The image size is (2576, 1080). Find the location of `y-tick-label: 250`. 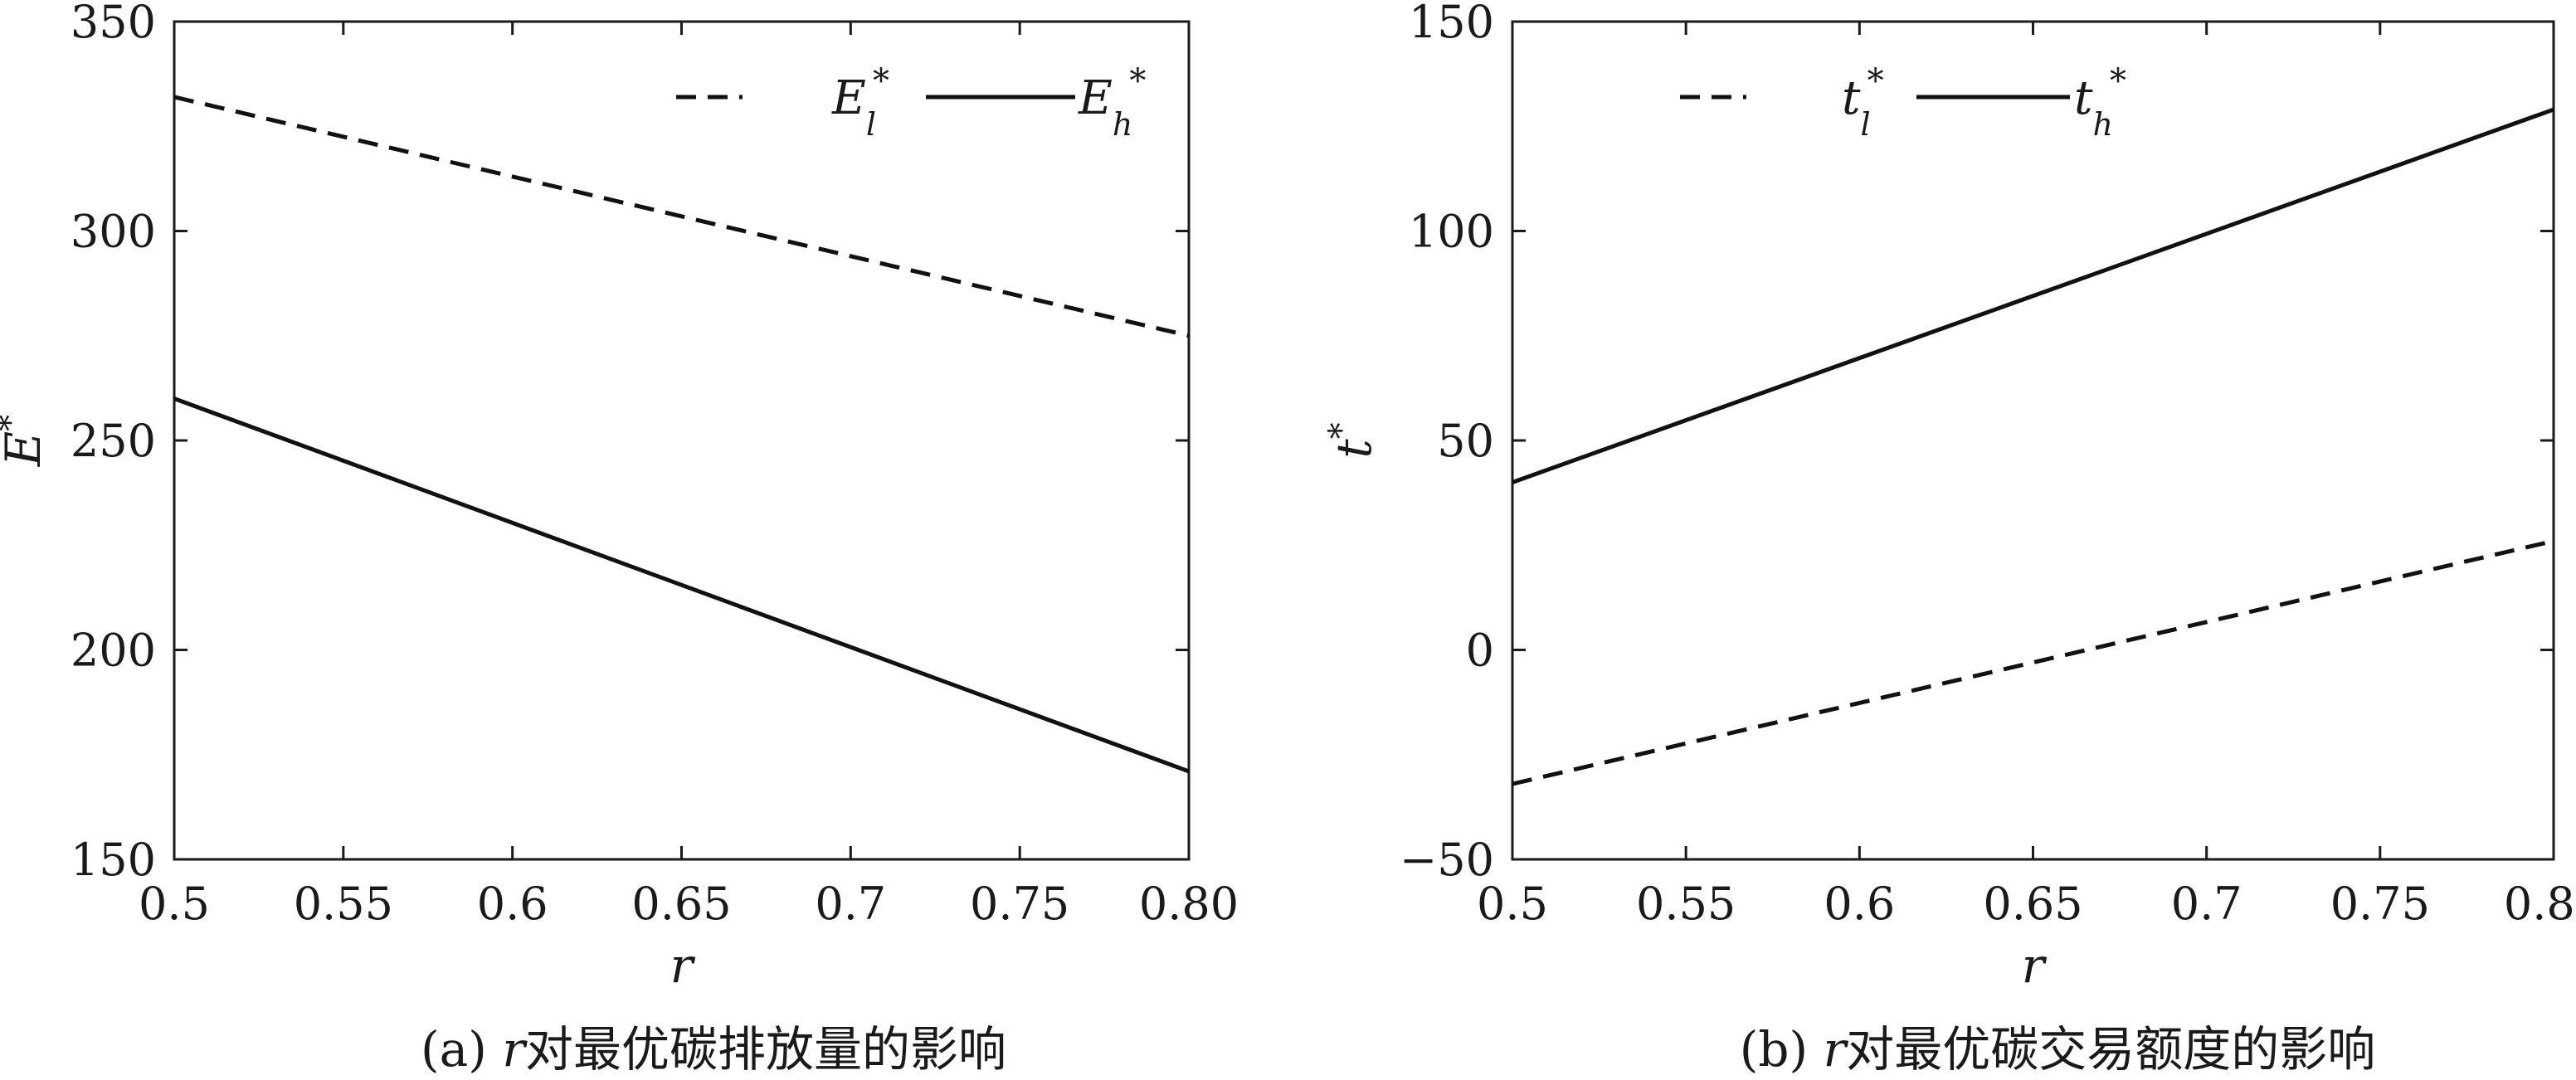

y-tick-label: 250 is located at coordinates (113, 441).